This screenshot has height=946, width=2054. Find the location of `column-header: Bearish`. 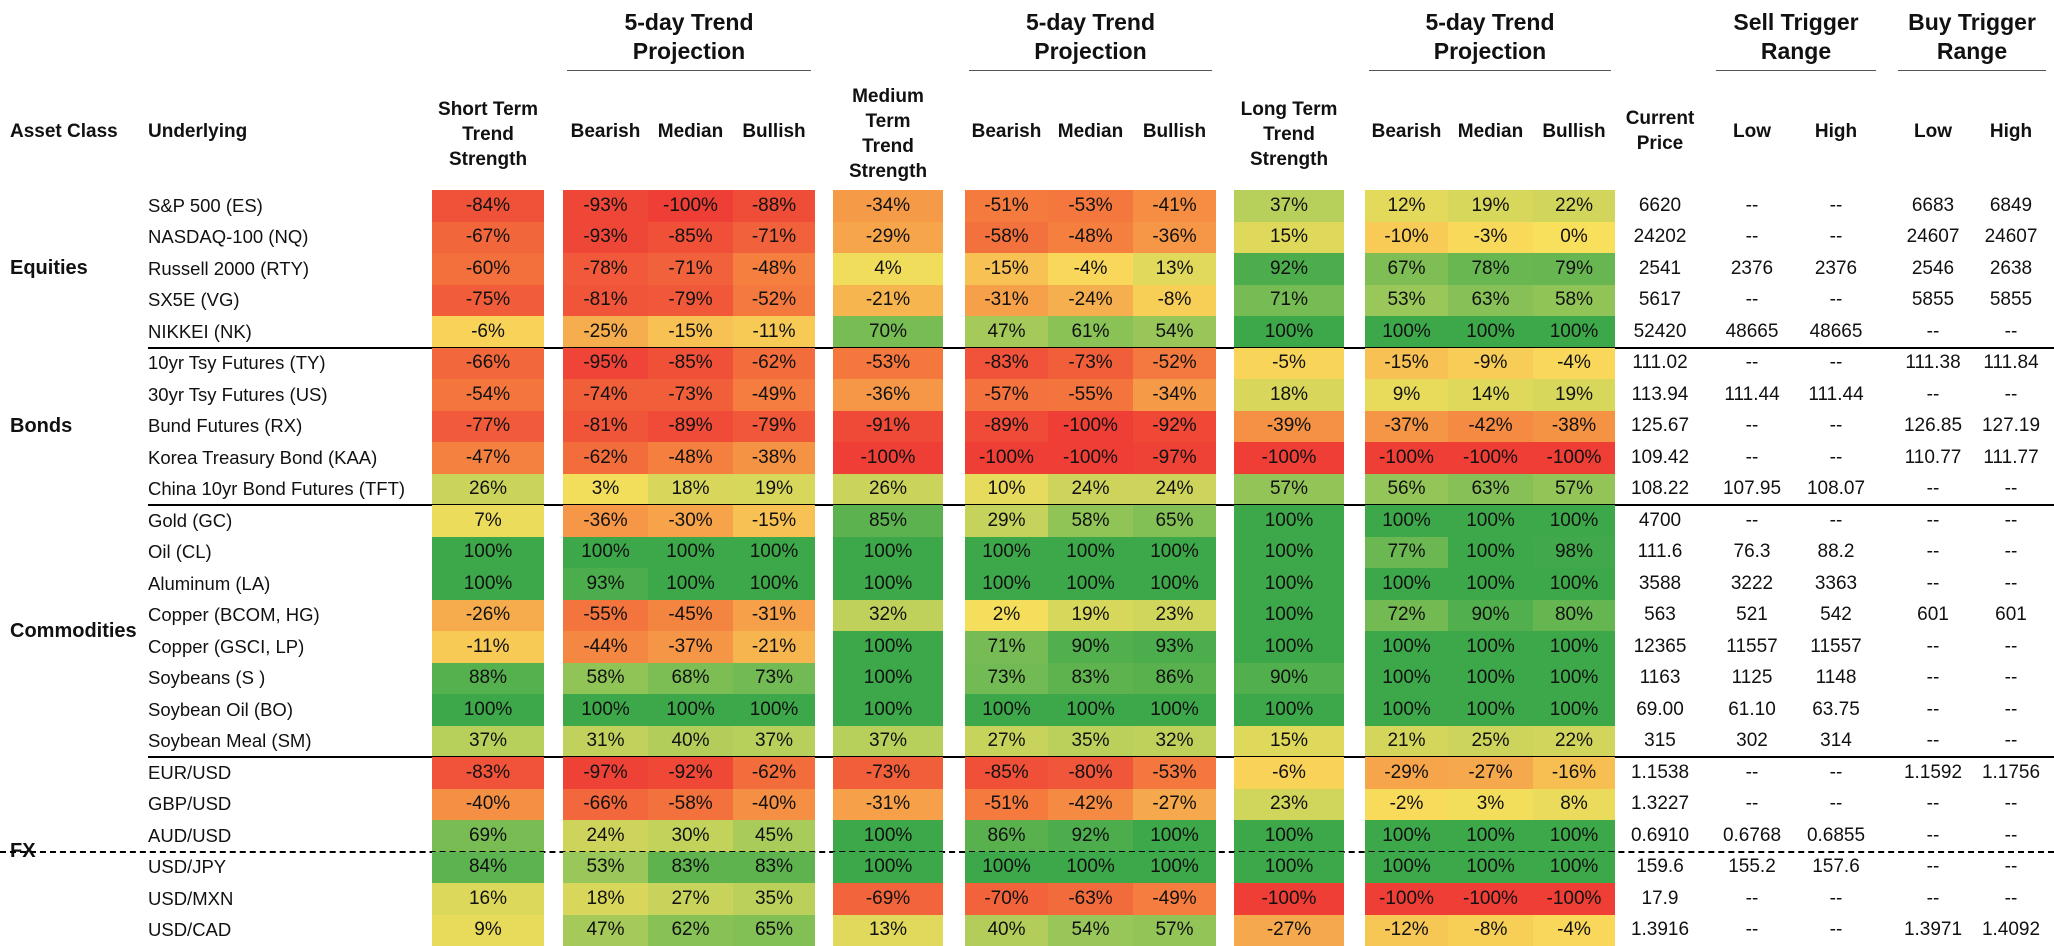

column-header: Bearish is located at coordinates (1006, 131).